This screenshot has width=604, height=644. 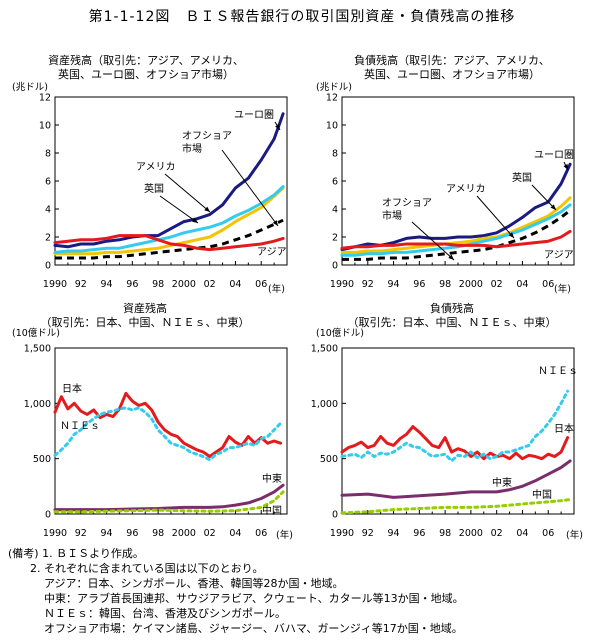 What do you see at coordinates (146, 74) in the screenshot?
I see `chart-title: 英国、ユーロ圏、オフショア市場）` at bounding box center [146, 74].